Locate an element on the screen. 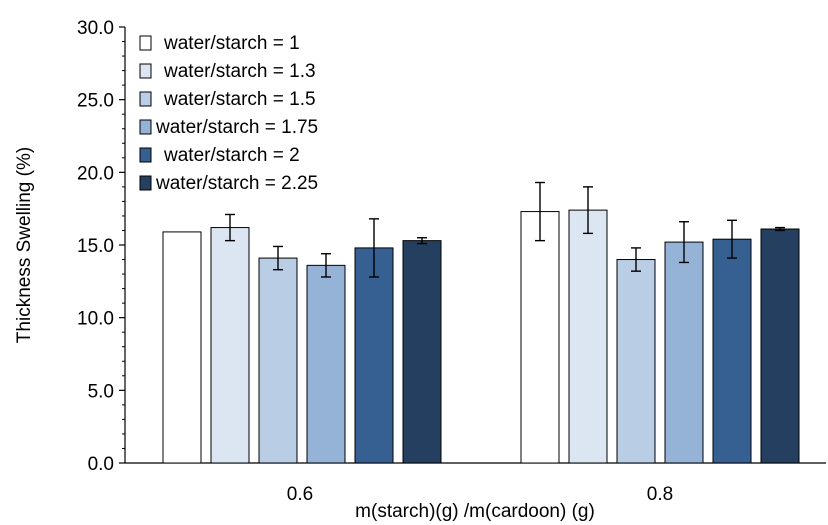 The image size is (828, 525). x-tick-label: 0.8 is located at coordinates (660, 494).